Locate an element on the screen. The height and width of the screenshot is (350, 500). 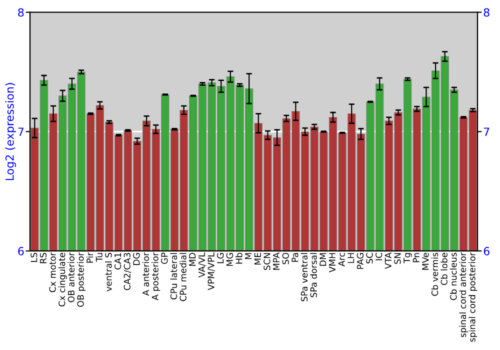
x-tick-label: Arc is located at coordinates (341, 259).